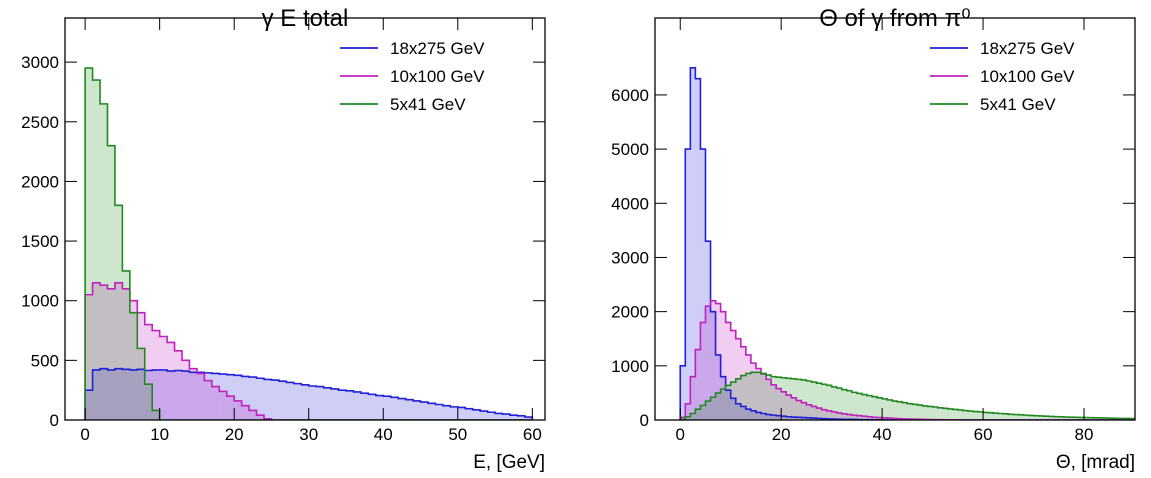 The height and width of the screenshot is (478, 1151). What do you see at coordinates (159, 434) in the screenshot?
I see `x-tick-label: 10` at bounding box center [159, 434].